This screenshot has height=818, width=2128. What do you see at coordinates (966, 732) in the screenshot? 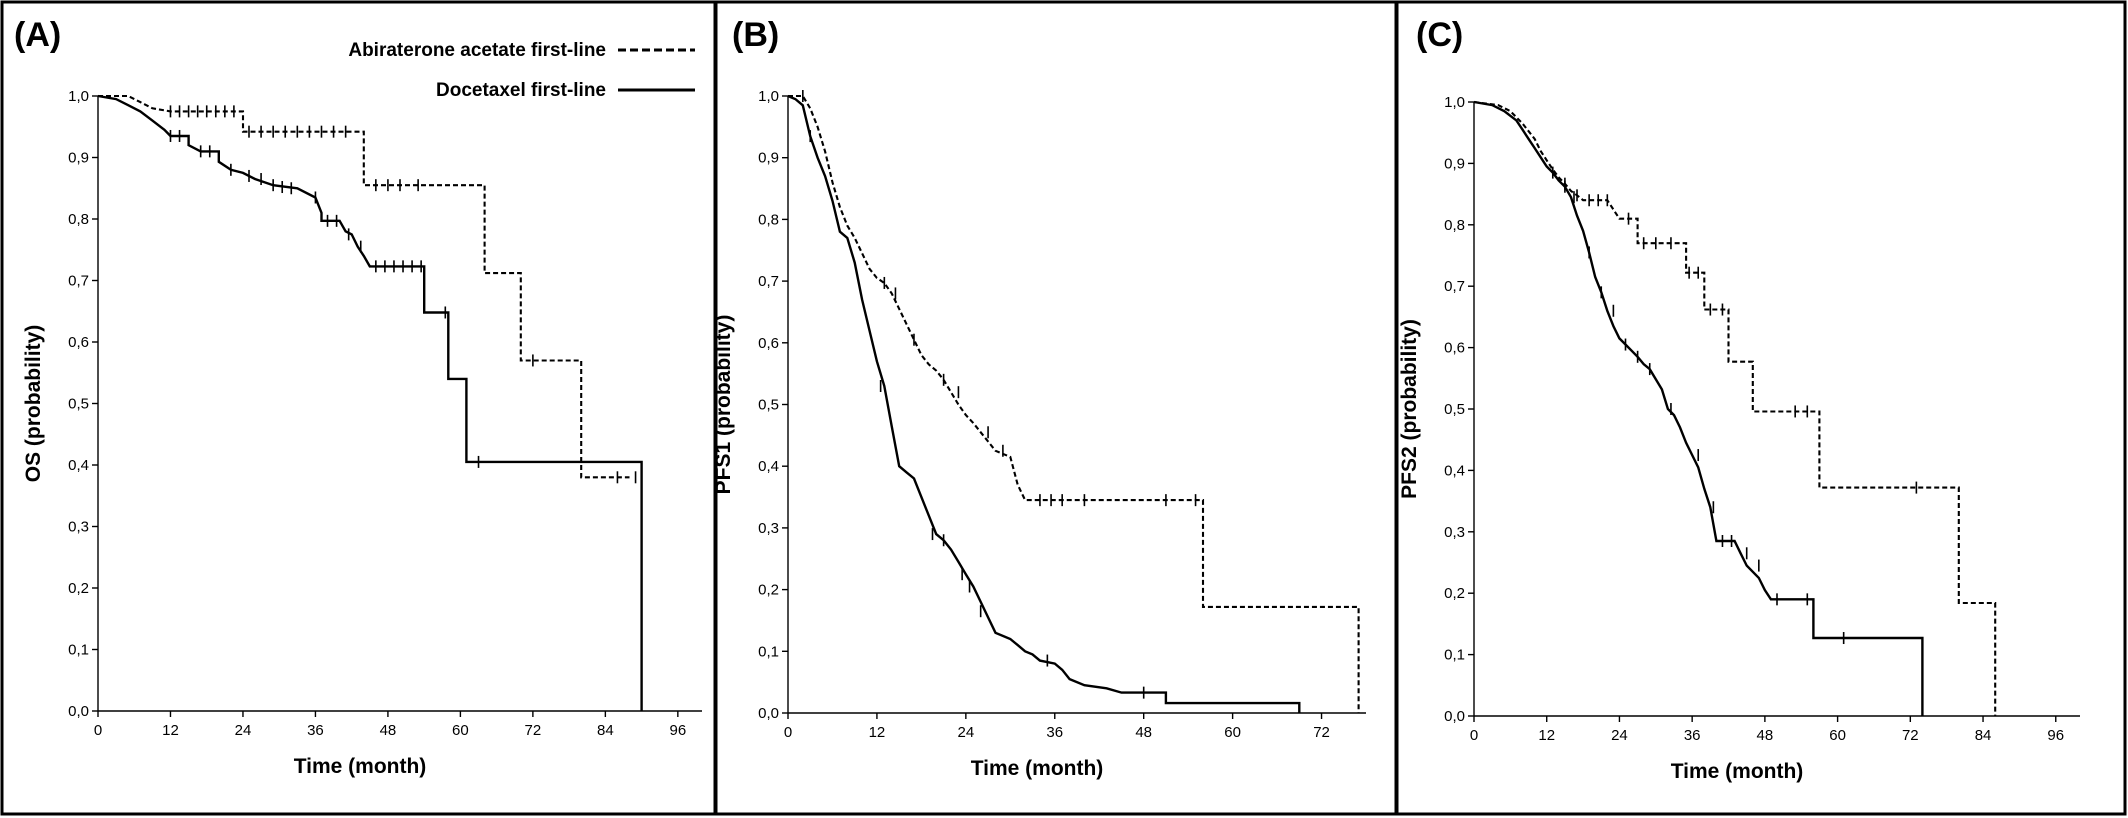
I see `panel-b-x-tick-label: 24` at bounding box center [966, 732].